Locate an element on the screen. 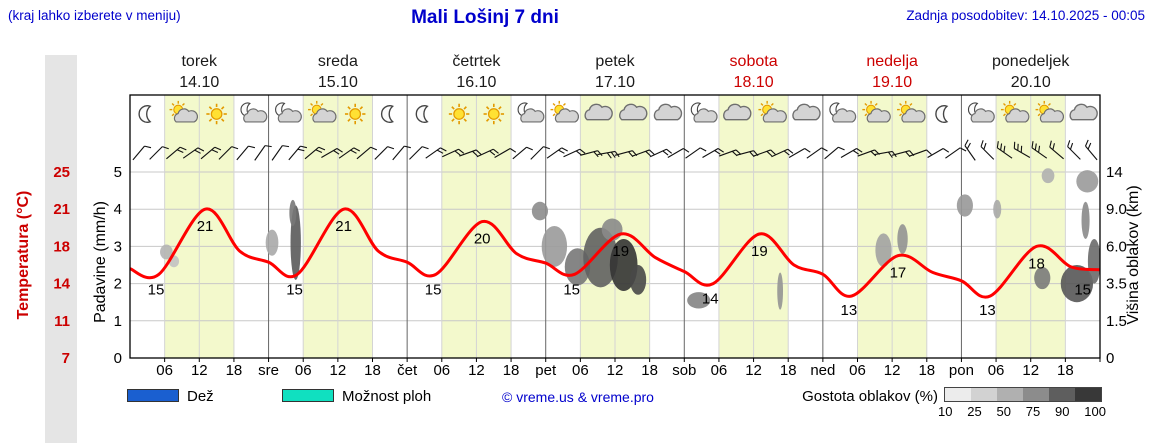  density-tick: 25 is located at coordinates (974, 411).